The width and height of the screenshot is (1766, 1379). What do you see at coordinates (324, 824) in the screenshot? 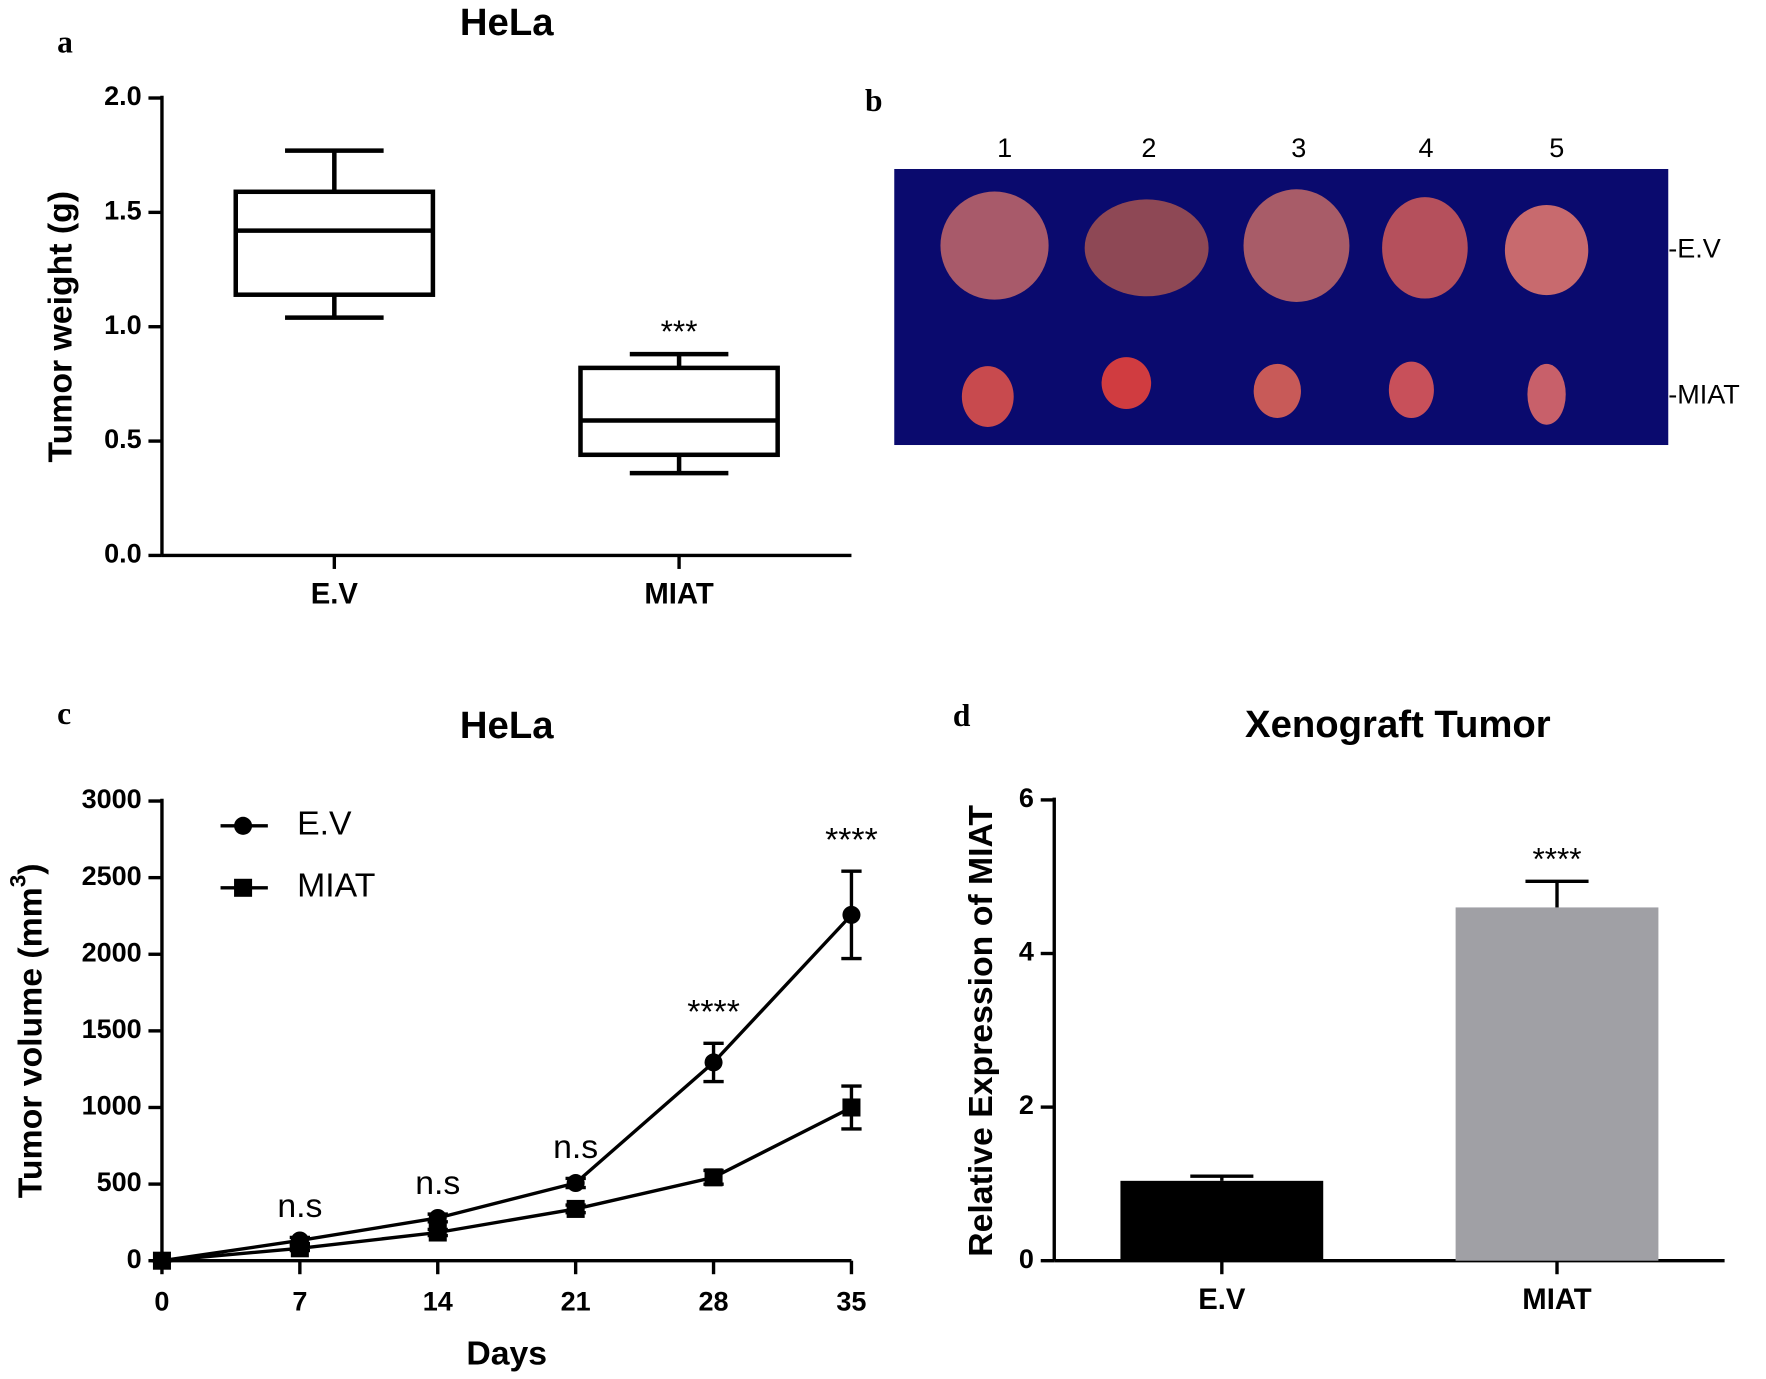
I see `legend-label: E.V` at bounding box center [324, 824].